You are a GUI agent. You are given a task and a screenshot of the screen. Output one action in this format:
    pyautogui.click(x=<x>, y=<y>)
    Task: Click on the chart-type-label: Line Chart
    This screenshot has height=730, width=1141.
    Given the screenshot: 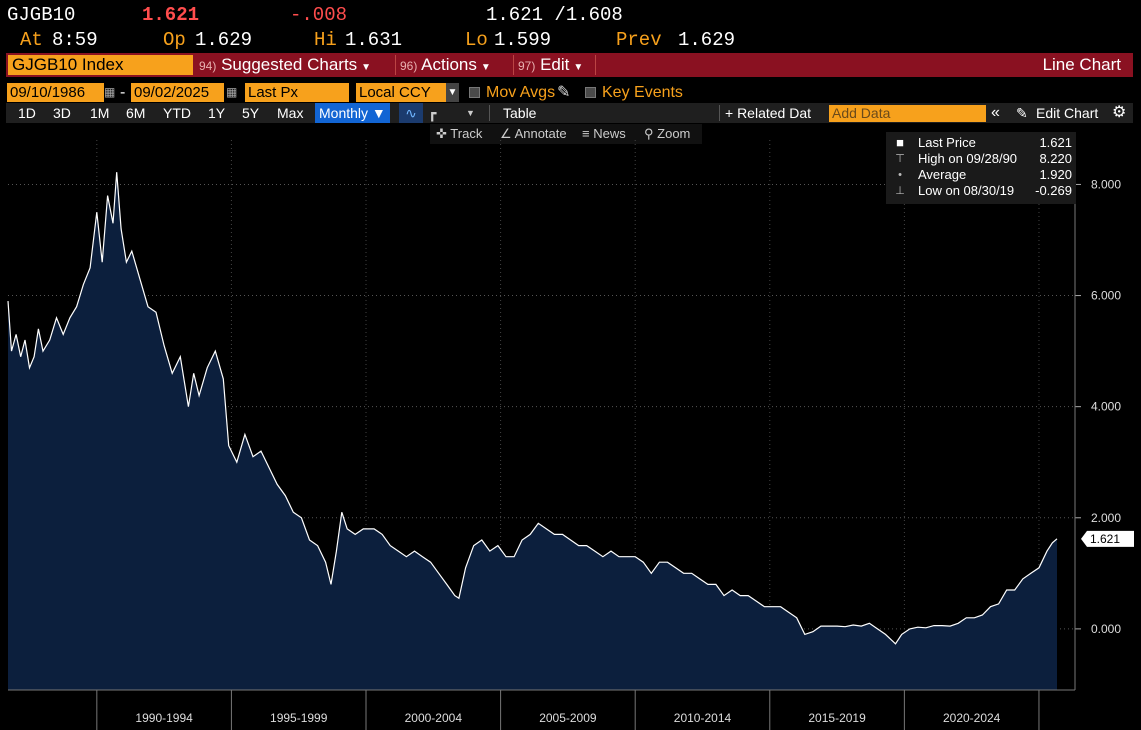 What is the action you would take?
    pyautogui.click(x=1081, y=64)
    